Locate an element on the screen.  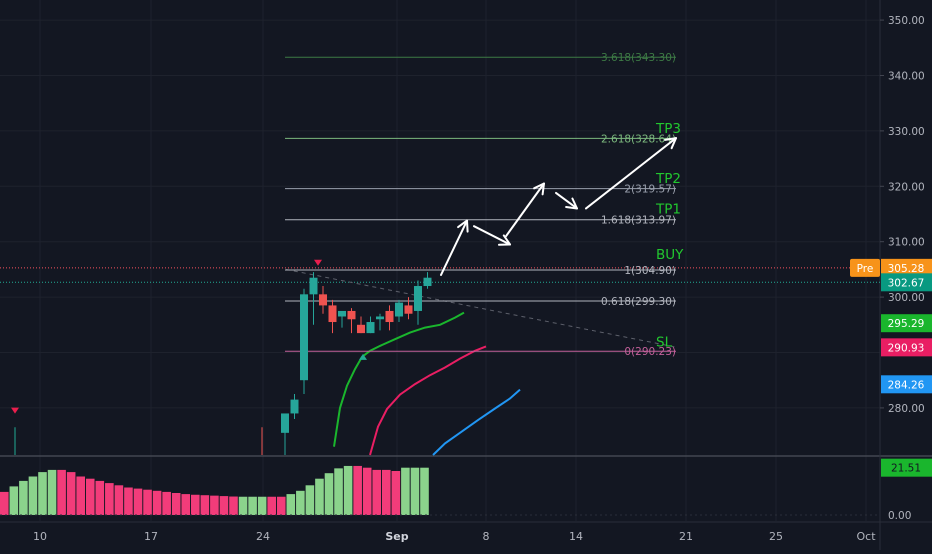
trend-line is located at coordinates (480, 308).